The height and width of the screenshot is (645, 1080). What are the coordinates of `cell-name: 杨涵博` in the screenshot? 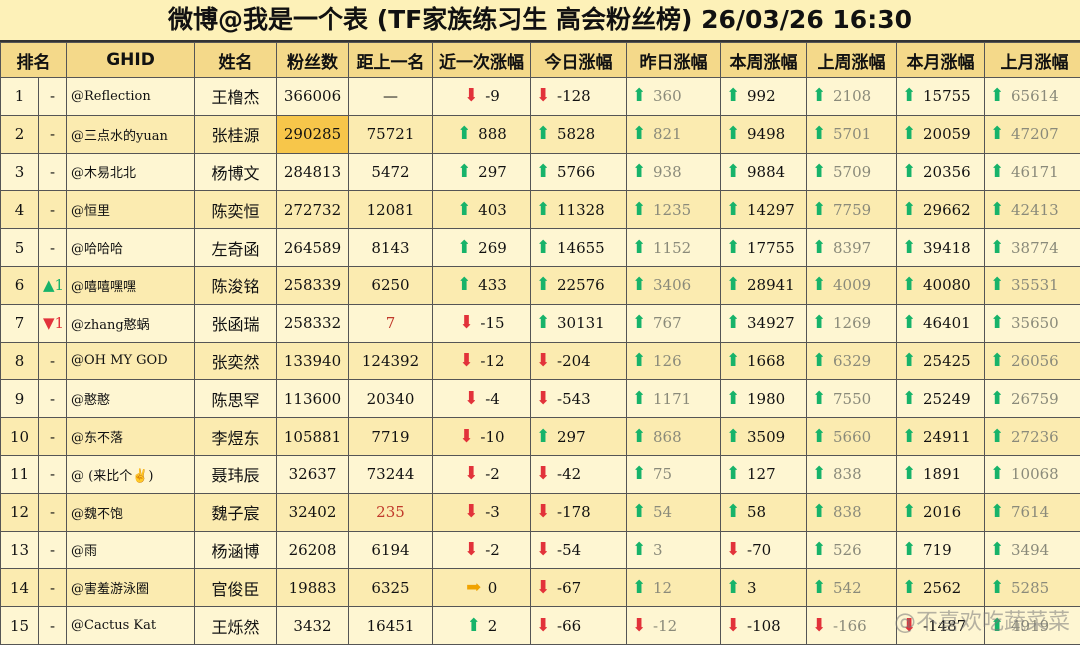 It's located at (236, 550).